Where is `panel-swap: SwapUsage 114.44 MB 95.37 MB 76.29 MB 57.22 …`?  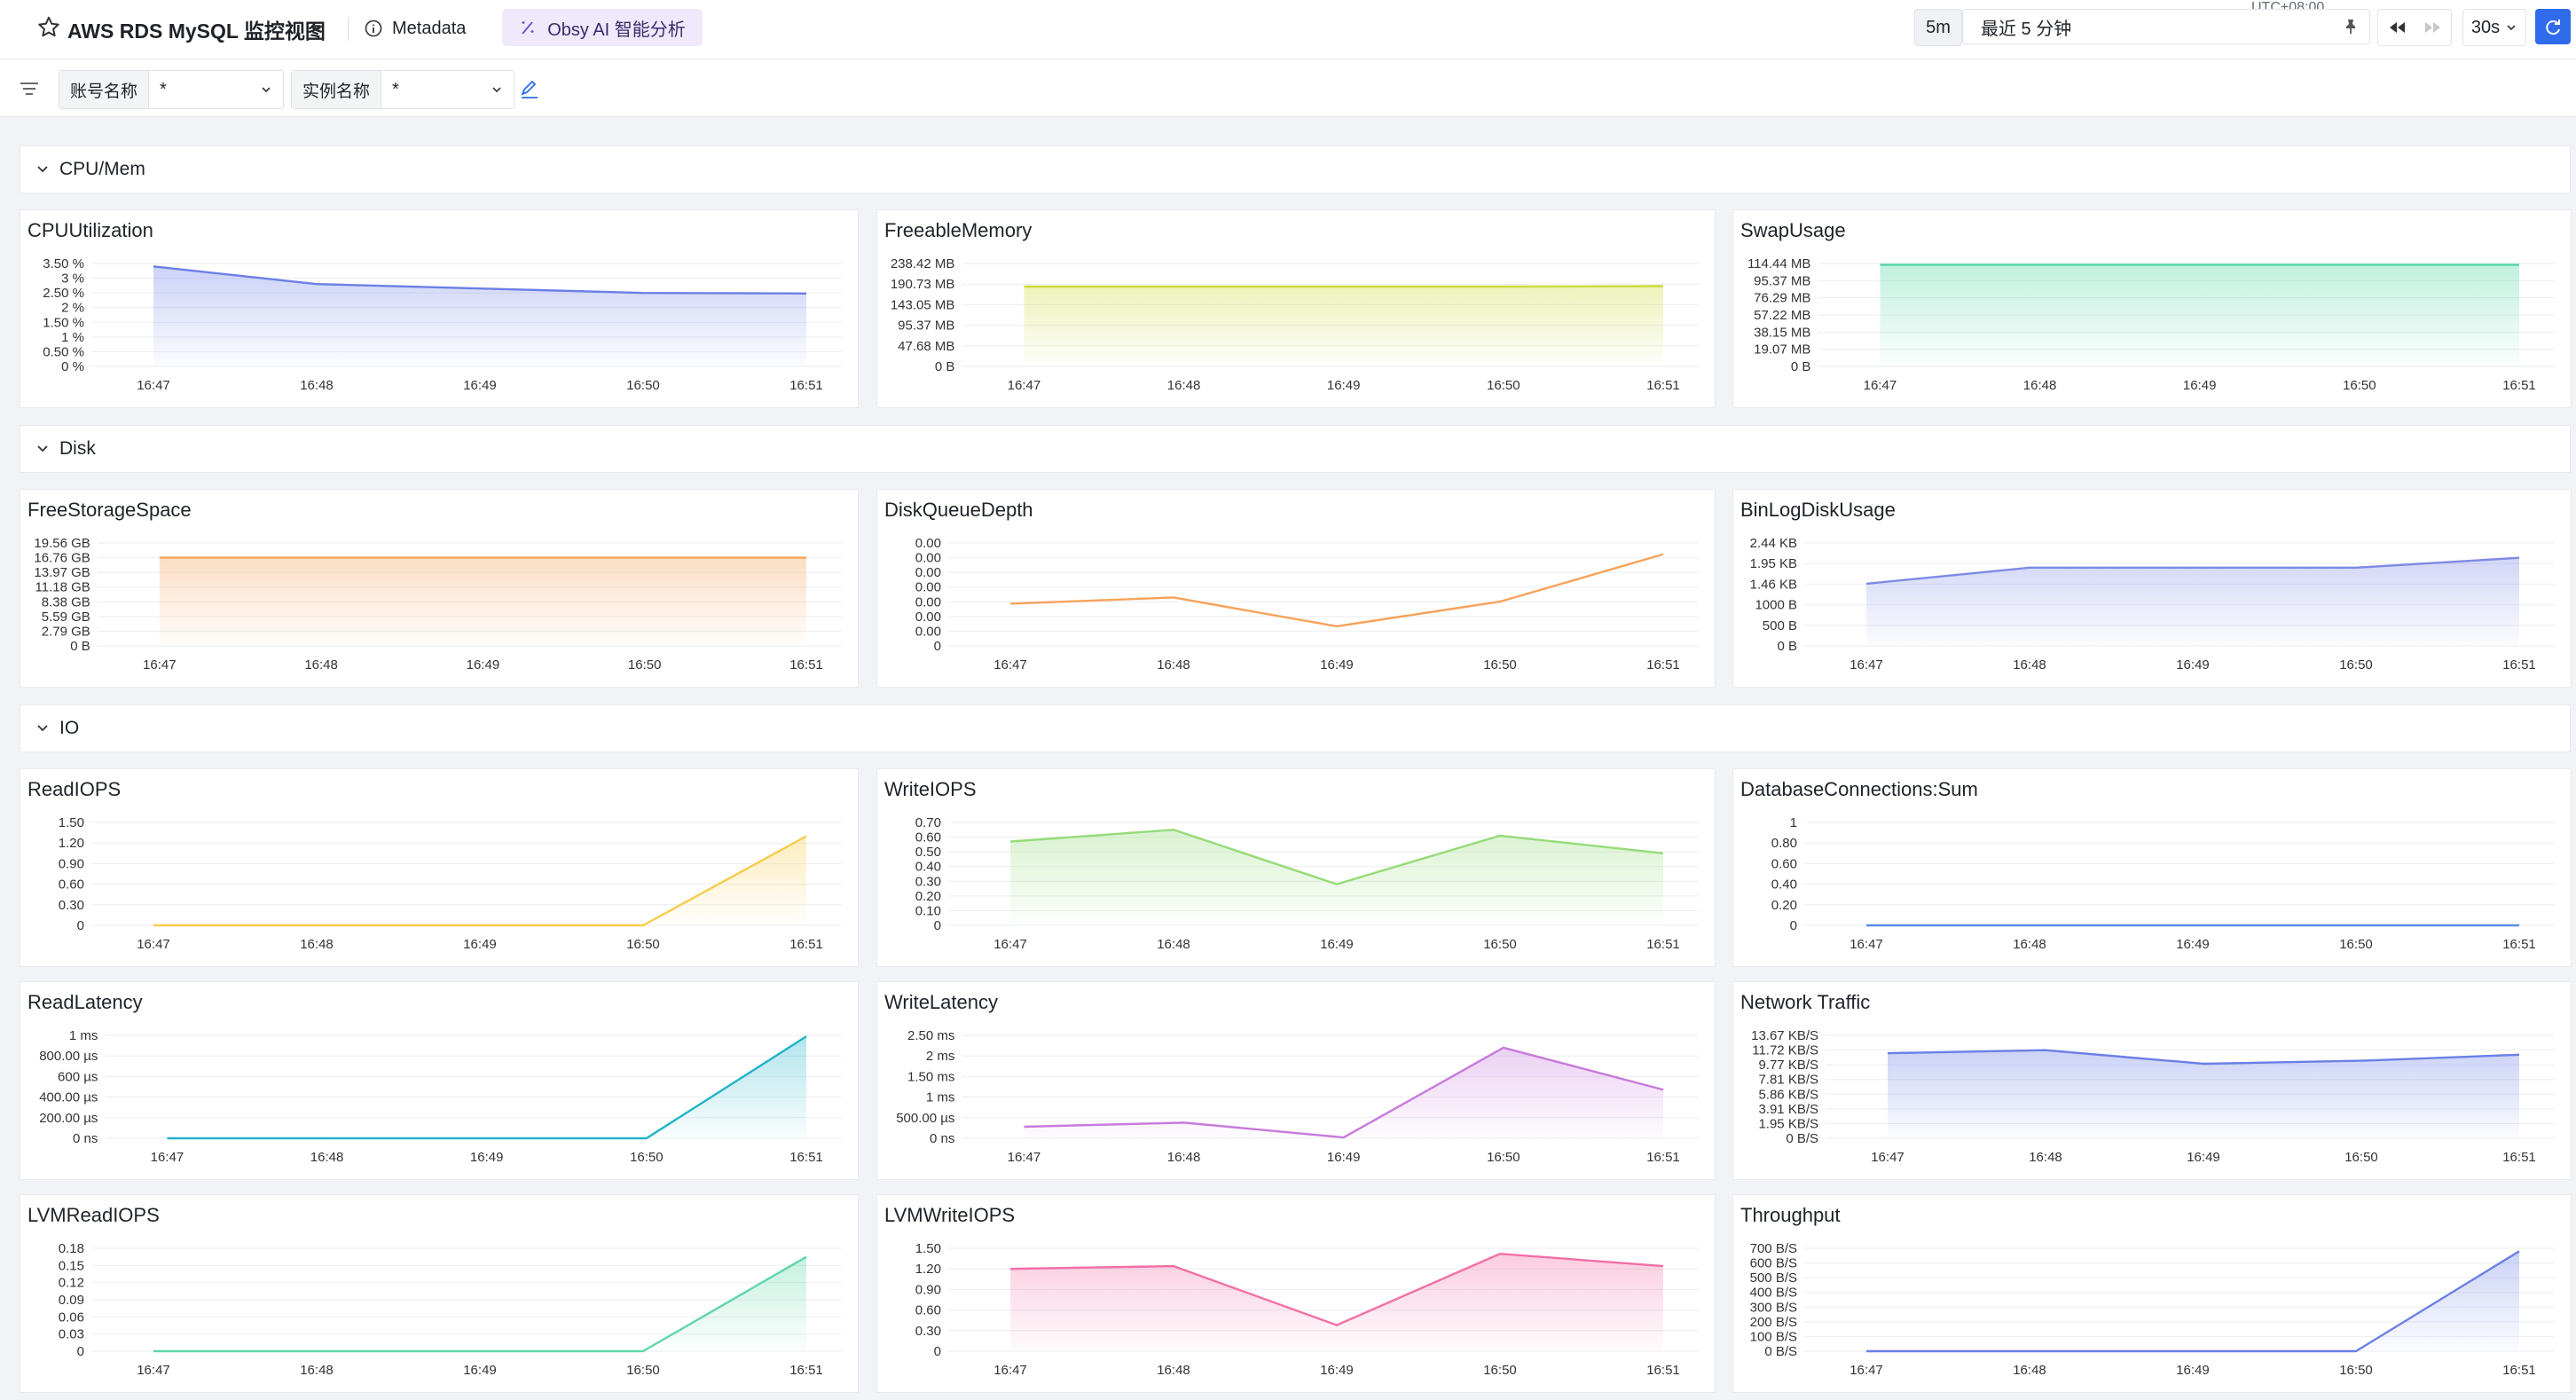
panel-swap: SwapUsage 114.44 MB 95.37 MB 76.29 MB 57.22 … is located at coordinates (2152, 308).